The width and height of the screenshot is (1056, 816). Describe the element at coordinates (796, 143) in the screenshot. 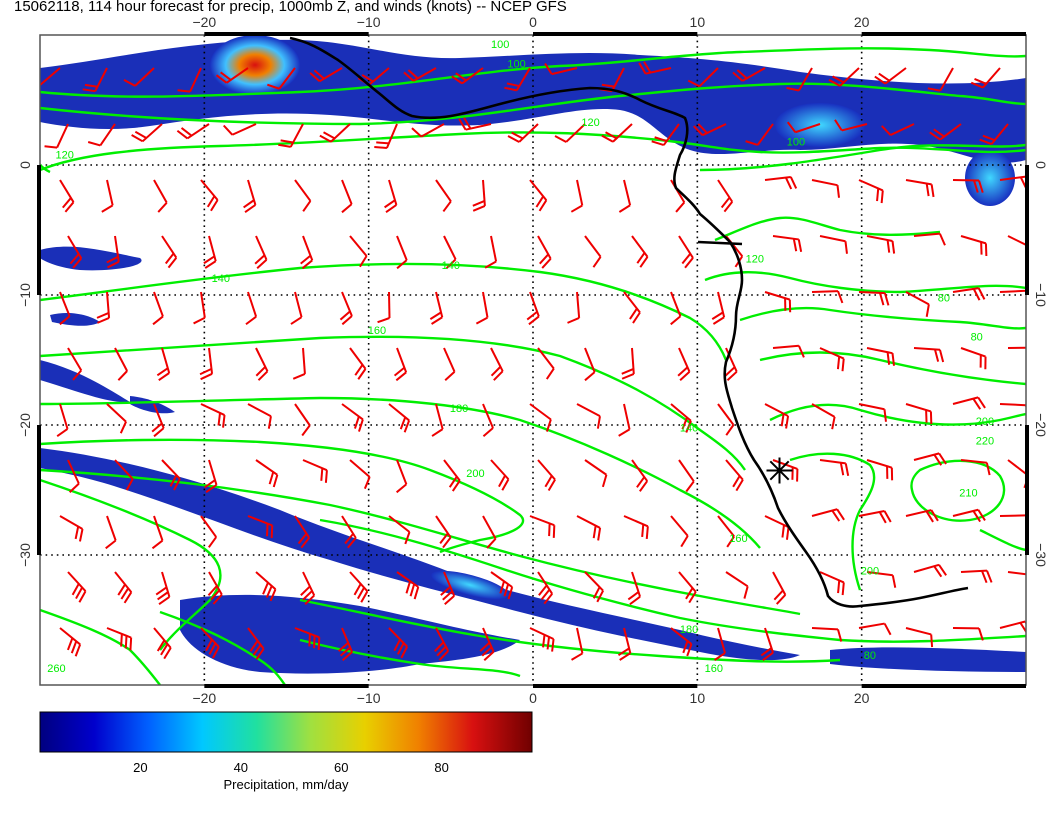

I see `contour-label: 100` at that location.